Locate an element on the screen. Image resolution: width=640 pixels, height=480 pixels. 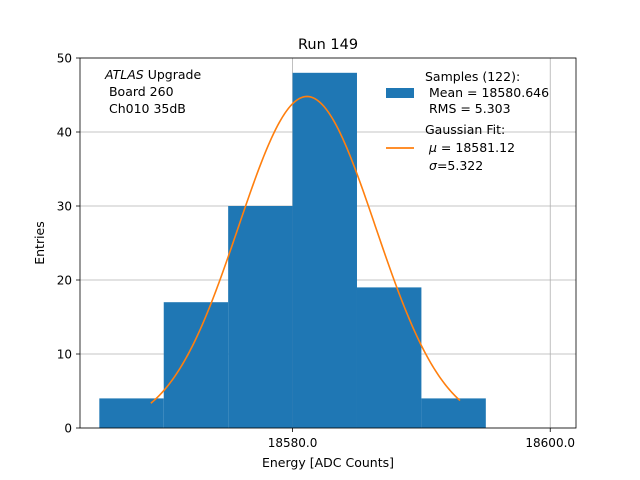
run-annotation: ATLAS Upgrade Board 260 Ch010 35dB is located at coordinates (152, 91).